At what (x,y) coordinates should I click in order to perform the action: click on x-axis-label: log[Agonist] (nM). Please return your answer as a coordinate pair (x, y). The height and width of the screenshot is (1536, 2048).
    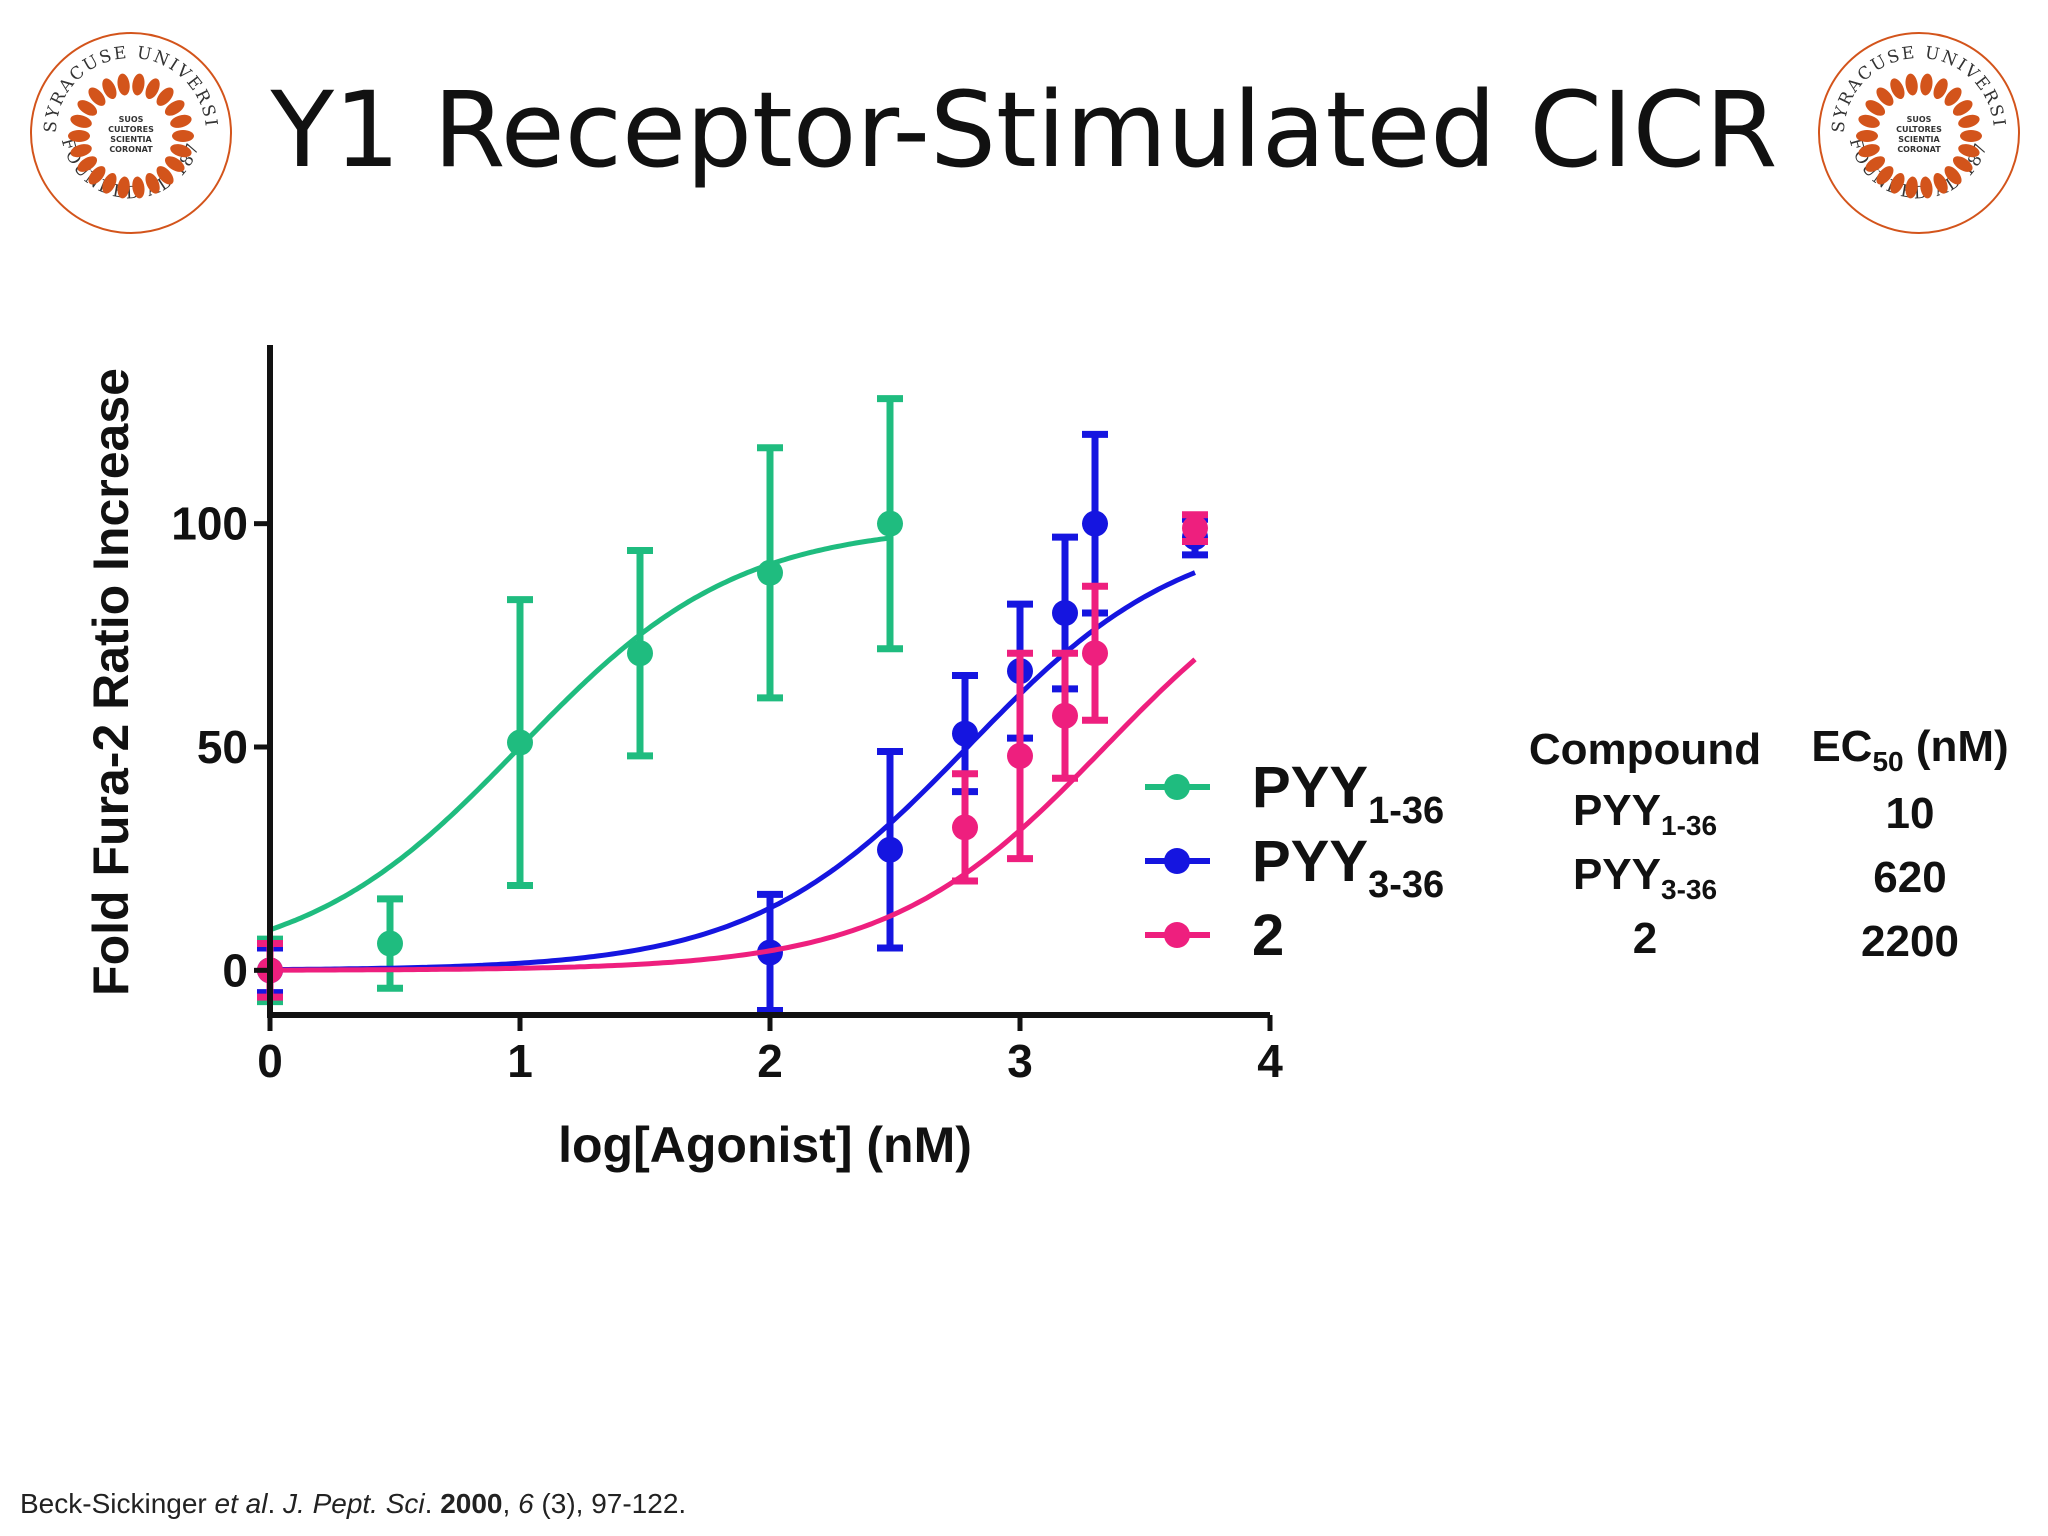
    Looking at the image, I should click on (765, 1145).